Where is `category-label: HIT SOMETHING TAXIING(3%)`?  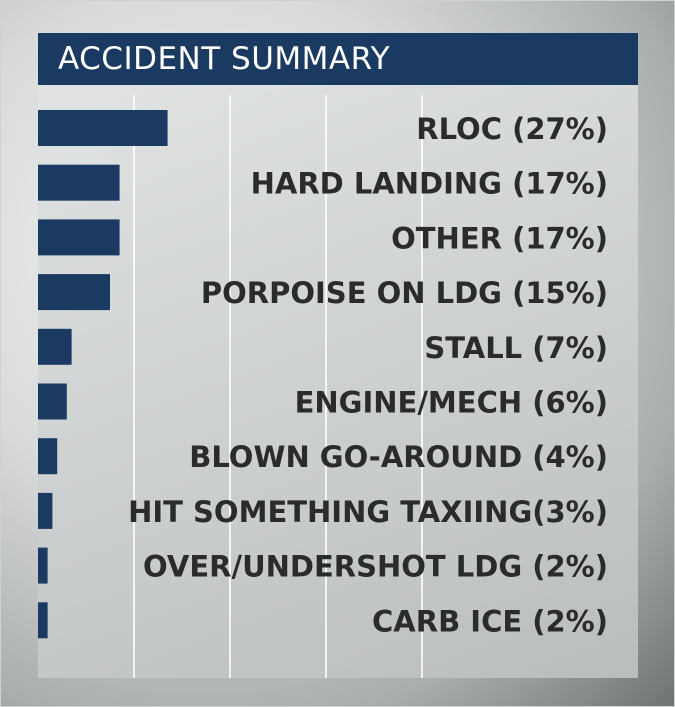
category-label: HIT SOMETHING TAXIING(3%) is located at coordinates (368, 512).